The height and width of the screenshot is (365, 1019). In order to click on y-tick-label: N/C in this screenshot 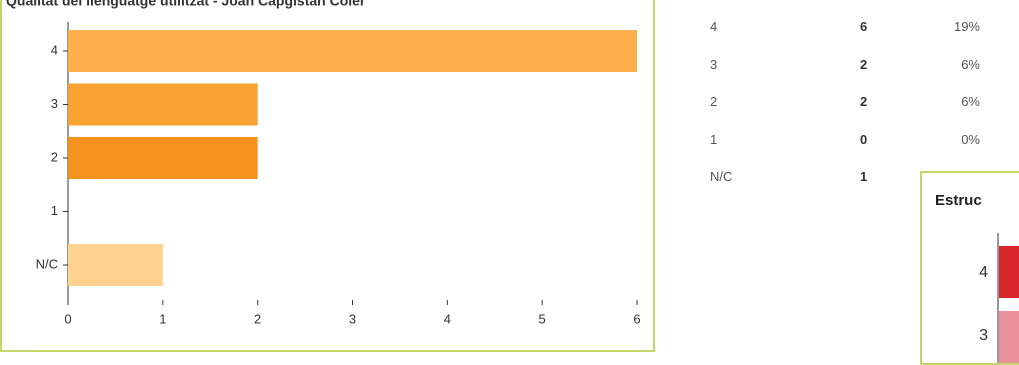, I will do `click(47, 263)`.